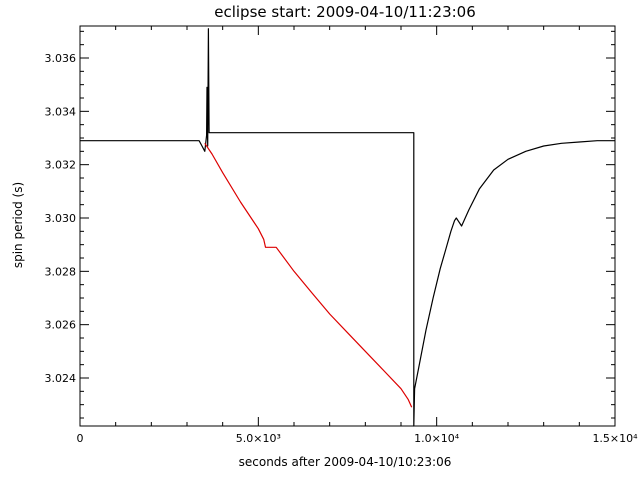 The width and height of the screenshot is (640, 480). Describe the element at coordinates (345, 12) in the screenshot. I see `chart-title: eclipse start: 2009-04-10/11:23:06` at that location.